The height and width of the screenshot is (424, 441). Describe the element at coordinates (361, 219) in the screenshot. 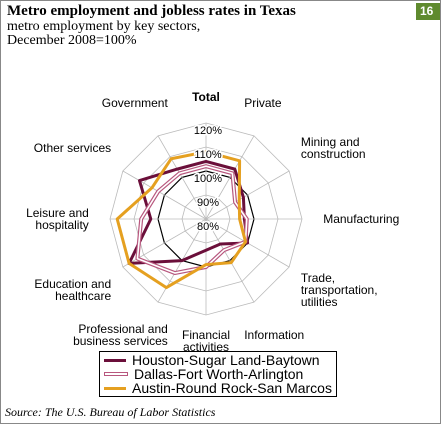

I see `axis-label: Manufacturing` at that location.